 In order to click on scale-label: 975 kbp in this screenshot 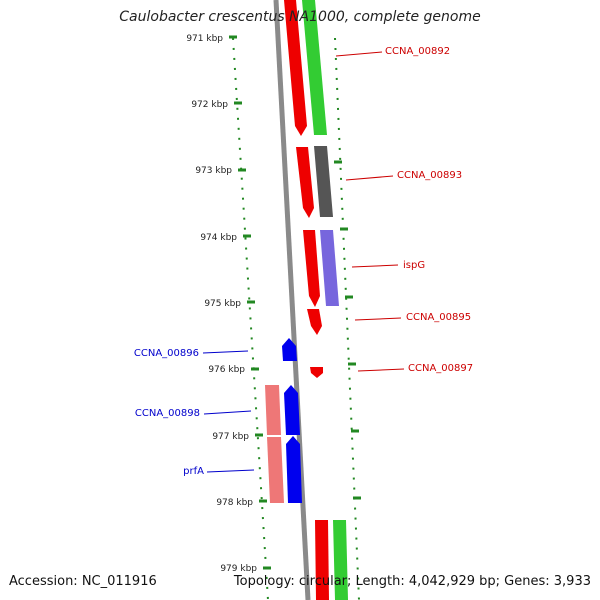, I will do `click(222, 304)`.